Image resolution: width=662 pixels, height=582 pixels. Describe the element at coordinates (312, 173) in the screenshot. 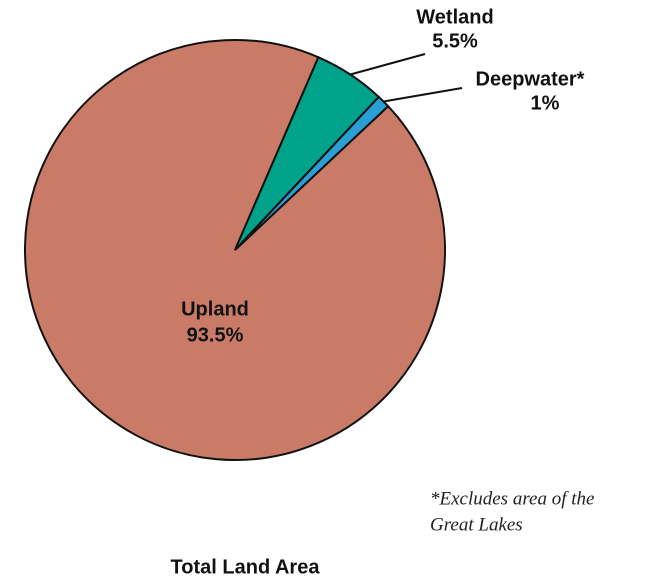

I see `pie-slice` at that location.